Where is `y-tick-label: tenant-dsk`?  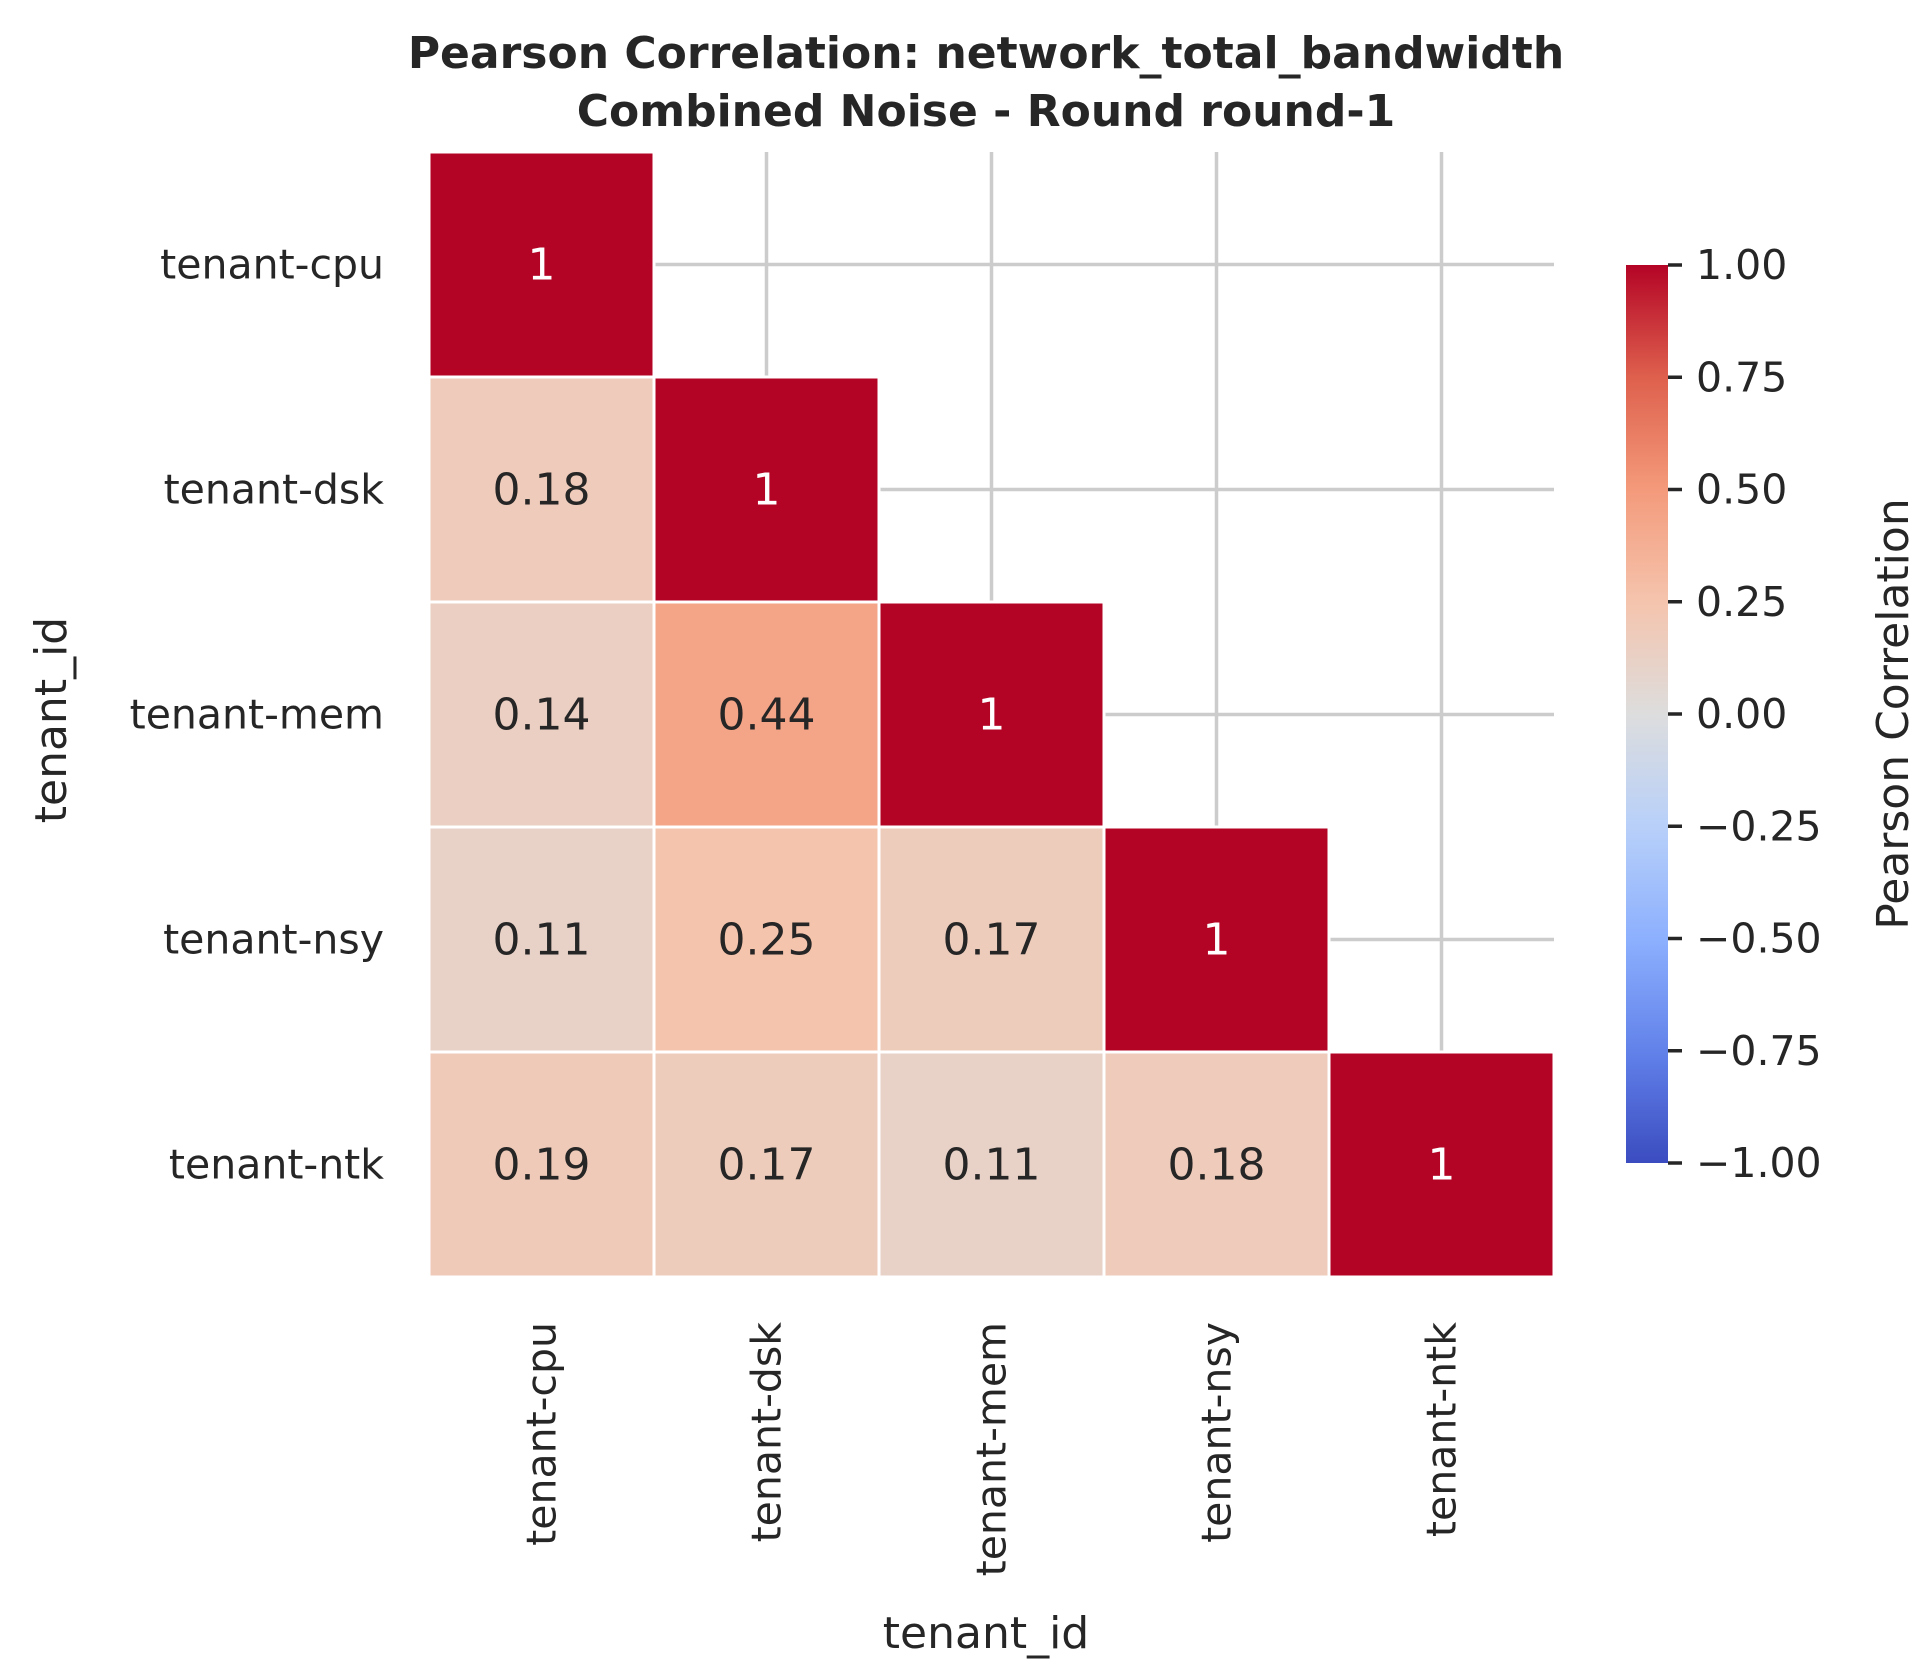 y-tick-label: tenant-dsk is located at coordinates (274, 490).